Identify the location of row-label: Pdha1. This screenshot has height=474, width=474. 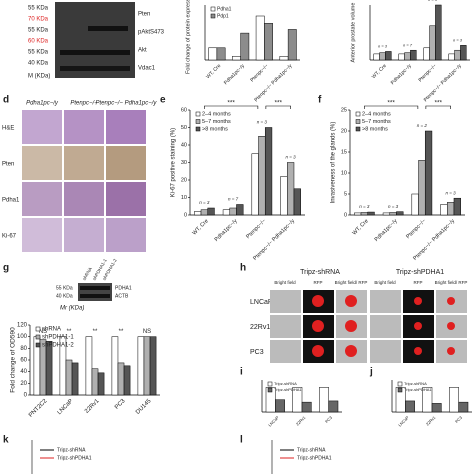
(11, 201).